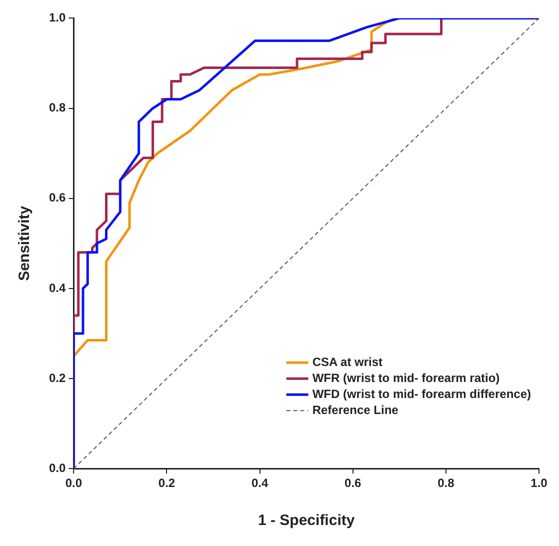 This screenshot has width=559, height=546. What do you see at coordinates (259, 483) in the screenshot?
I see `x-tick-label: 0.4` at bounding box center [259, 483].